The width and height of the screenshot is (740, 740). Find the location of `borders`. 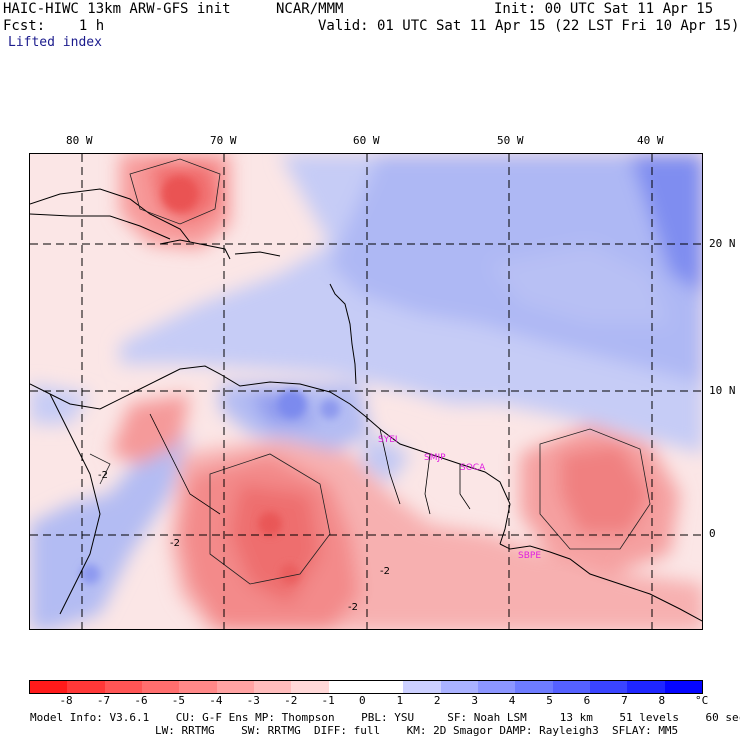

borders is located at coordinates (310, 464).